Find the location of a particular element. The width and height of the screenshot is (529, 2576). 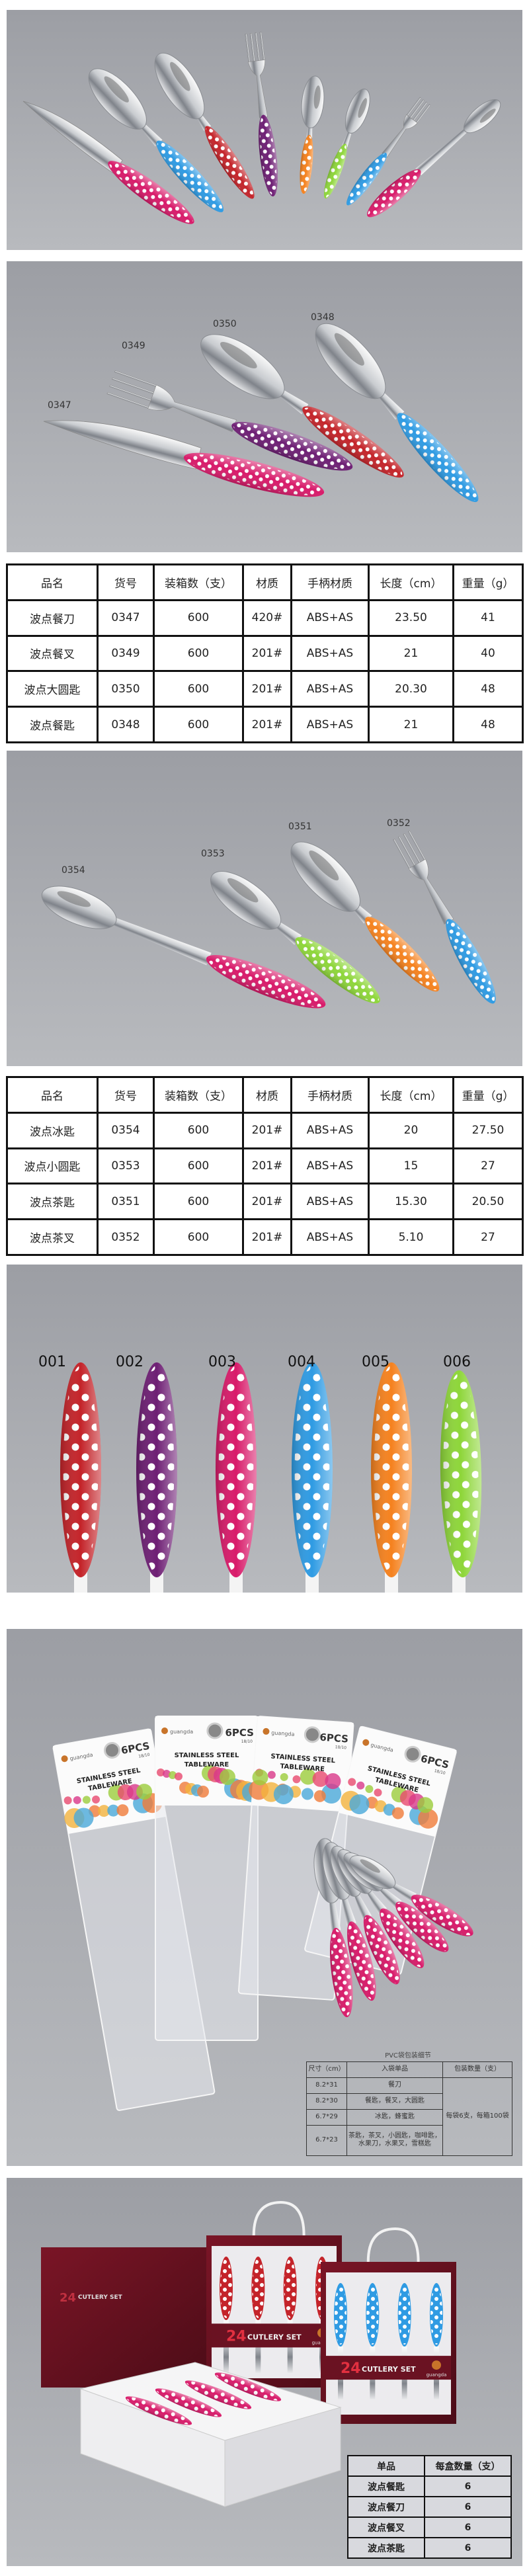

table-cell: 20 is located at coordinates (411, 1130).